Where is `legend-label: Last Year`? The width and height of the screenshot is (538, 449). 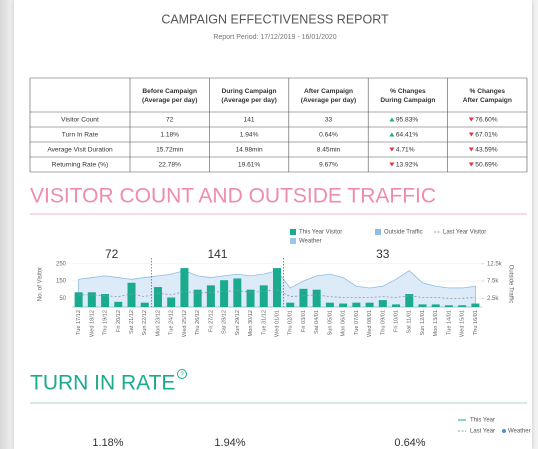 legend-label: Last Year is located at coordinates (482, 432).